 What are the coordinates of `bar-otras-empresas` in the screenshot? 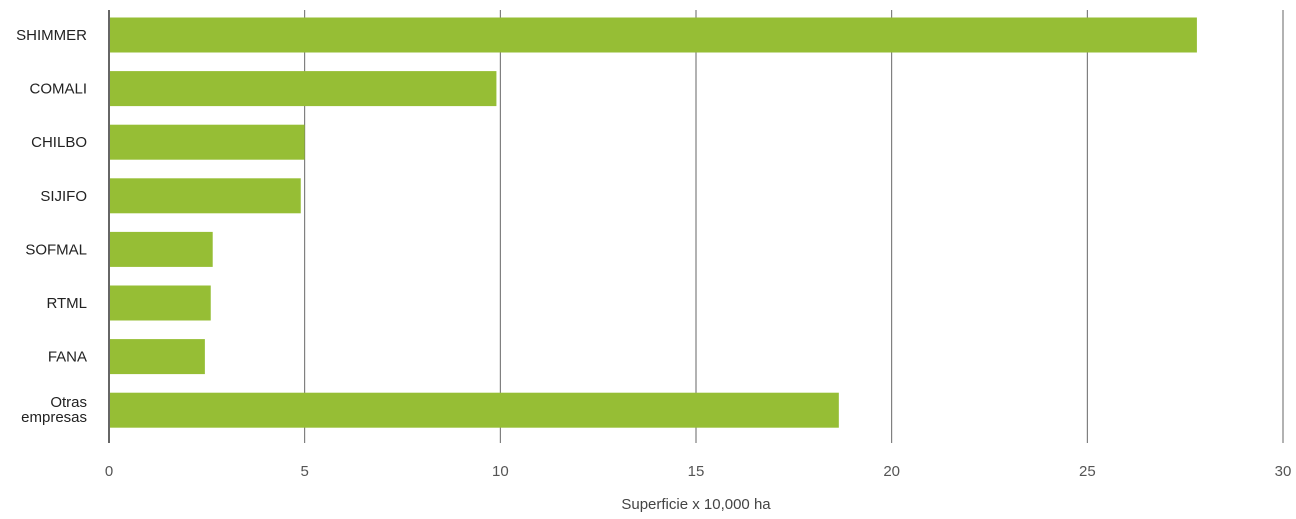 It's located at (474, 410).